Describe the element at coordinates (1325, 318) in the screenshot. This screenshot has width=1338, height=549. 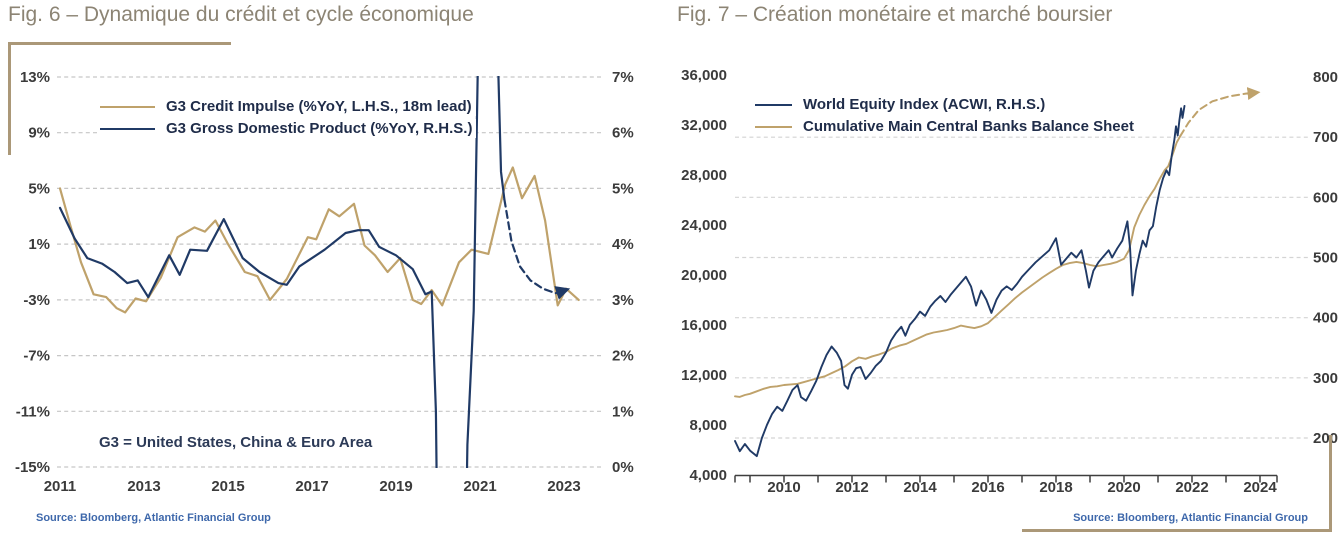
I see `svg-text: 400` at that location.